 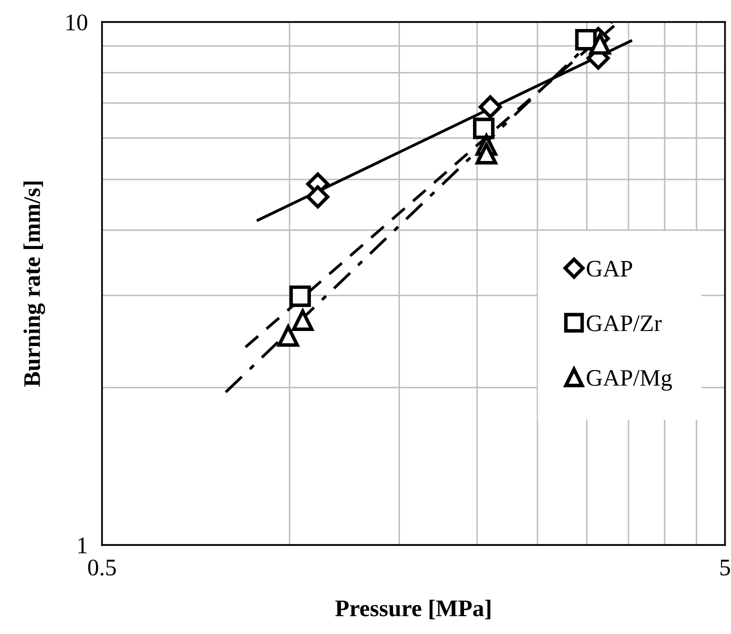 I want to click on legend-label: GAP, so click(x=609, y=268).